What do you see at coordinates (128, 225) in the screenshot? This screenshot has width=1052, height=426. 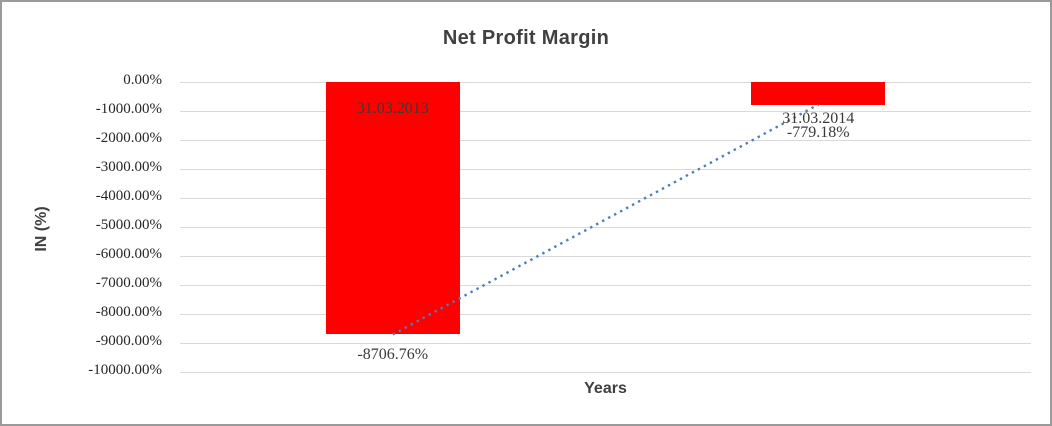 I see `y-tick-label: -5000.00%` at bounding box center [128, 225].